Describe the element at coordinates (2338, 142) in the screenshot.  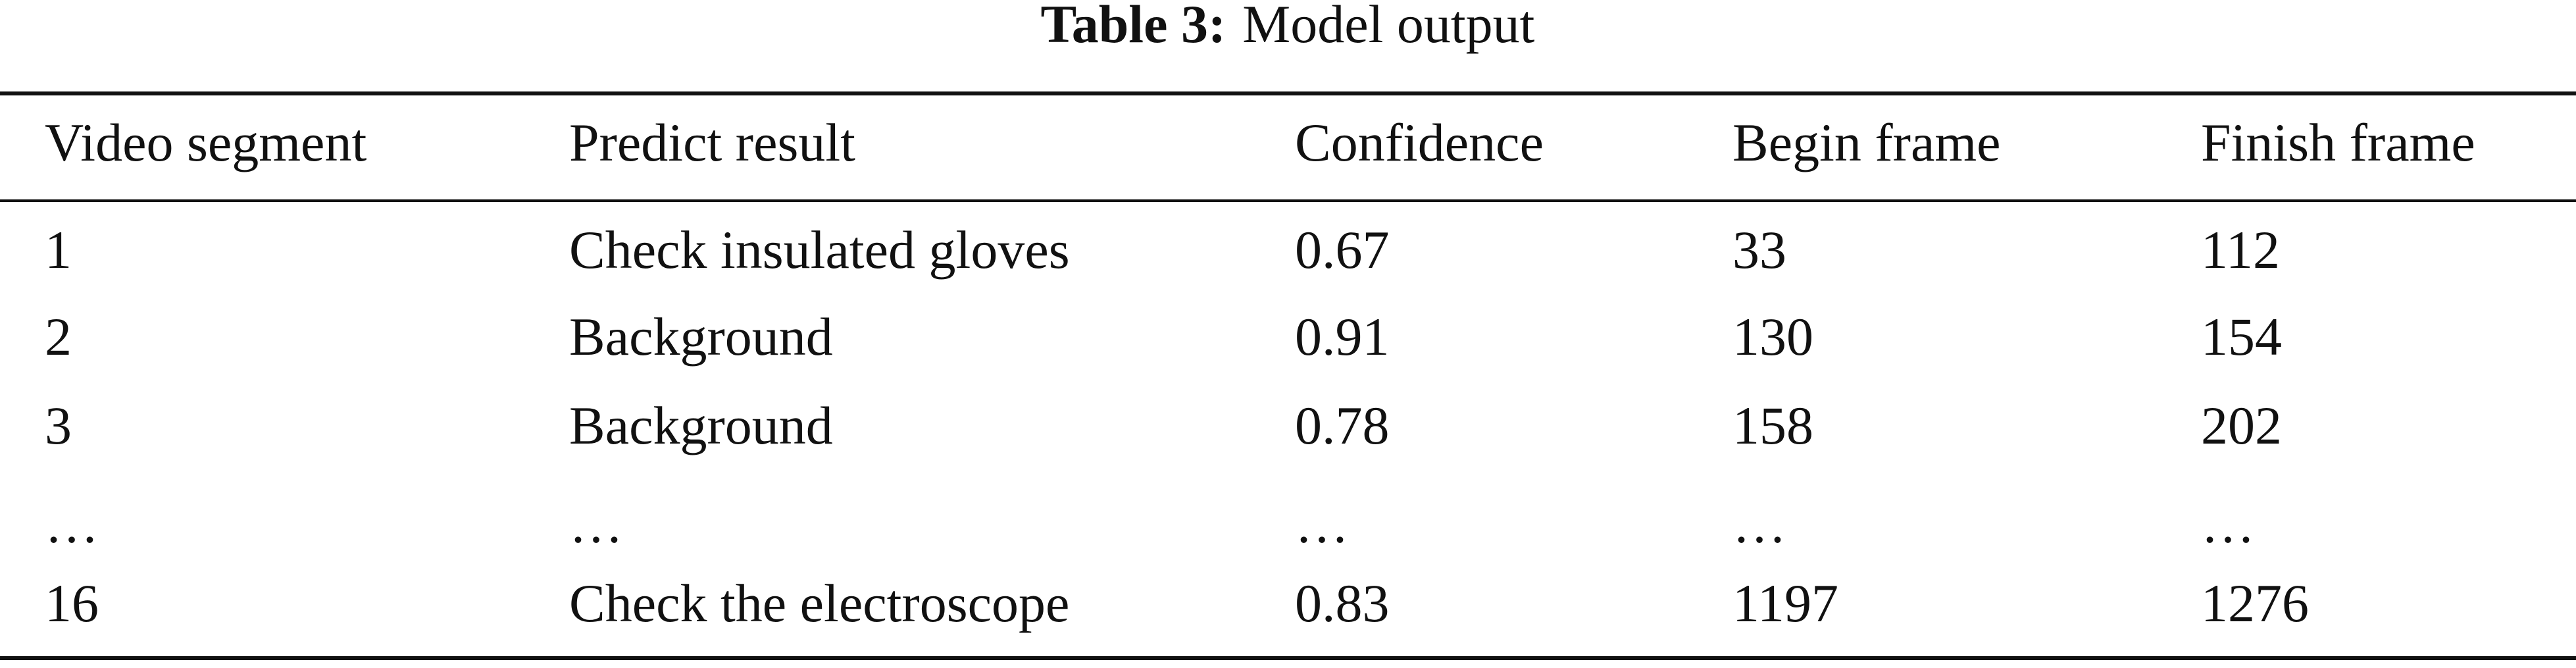
I see `column-header: Finish frame` at that location.